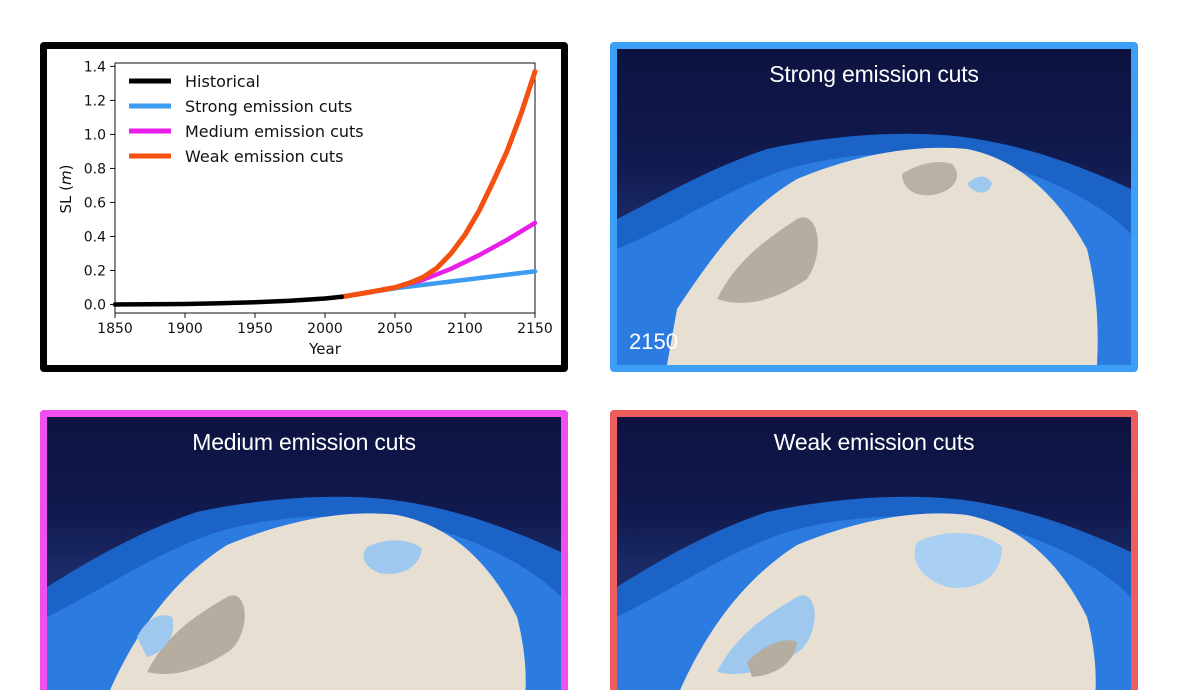 Image resolution: width=1200 pixels, height=690 pixels. What do you see at coordinates (255, 329) in the screenshot?
I see `x-tick-label: 1950` at bounding box center [255, 329].